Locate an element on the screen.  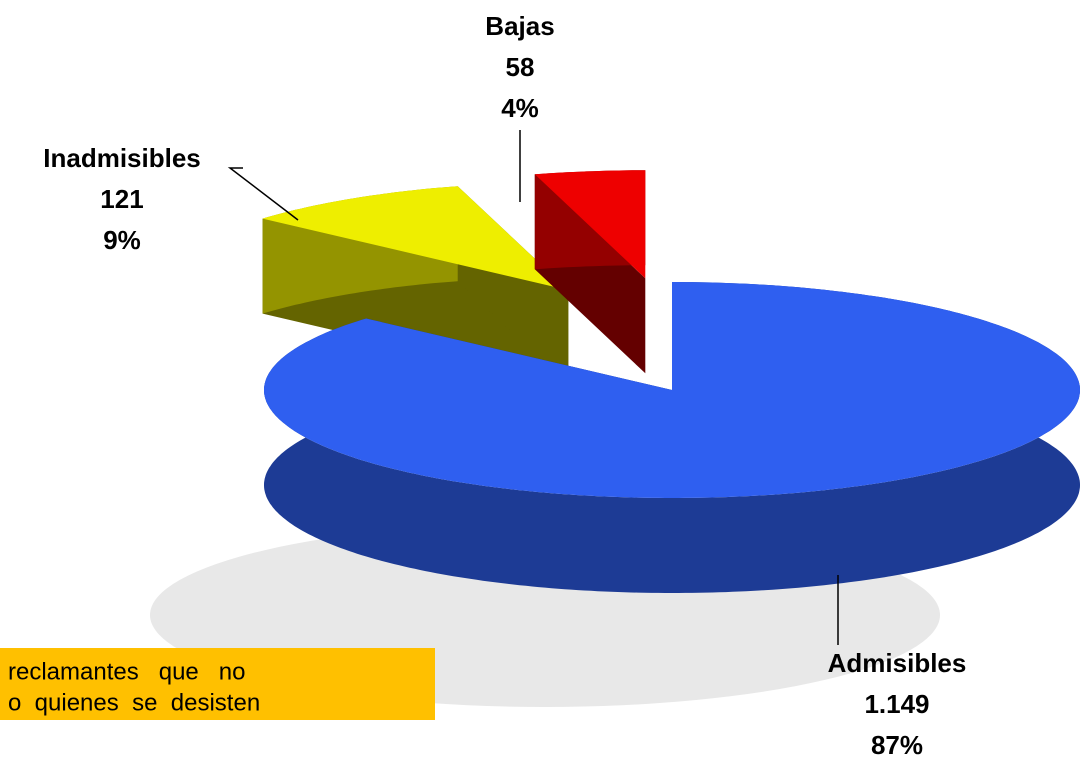
note-line: o quienes se desisten is located at coordinates (134, 702).